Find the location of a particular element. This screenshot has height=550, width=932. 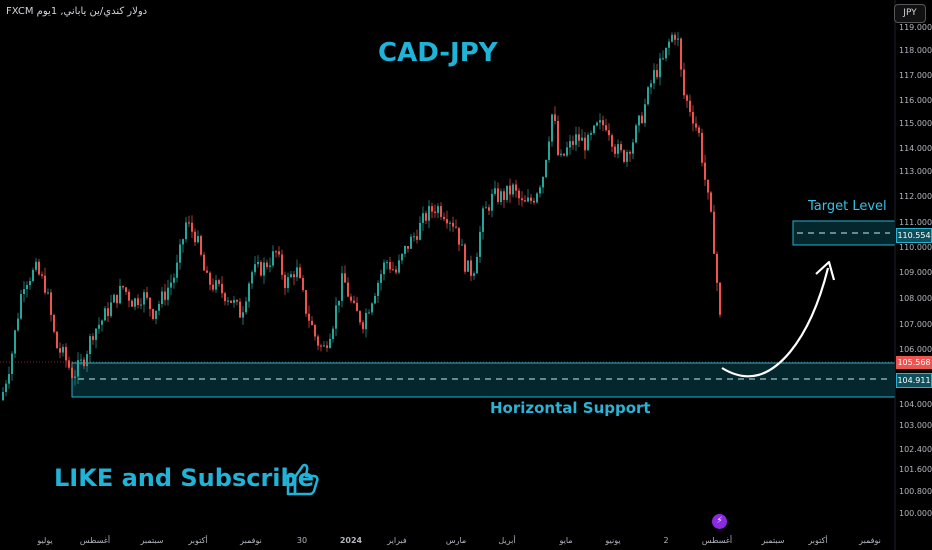

x-tick-label: أغسطس is located at coordinates (717, 540).